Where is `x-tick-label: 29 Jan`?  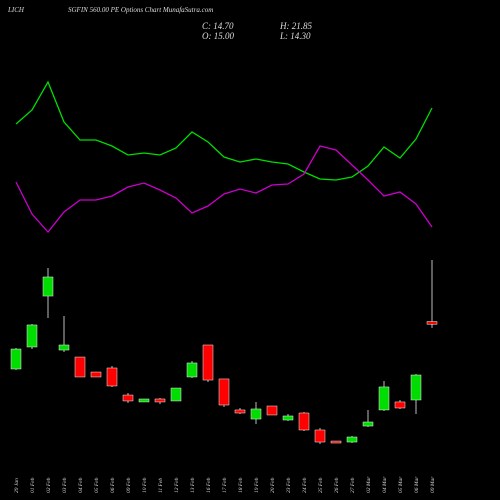 x-tick-label: 29 Jan is located at coordinates (17, 485).